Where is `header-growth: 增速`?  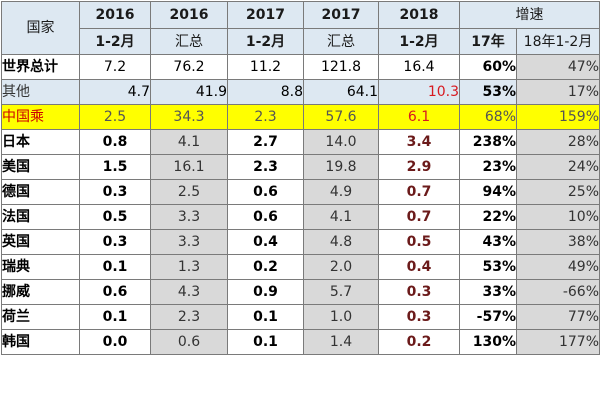 header-growth: 增速 is located at coordinates (529, 15).